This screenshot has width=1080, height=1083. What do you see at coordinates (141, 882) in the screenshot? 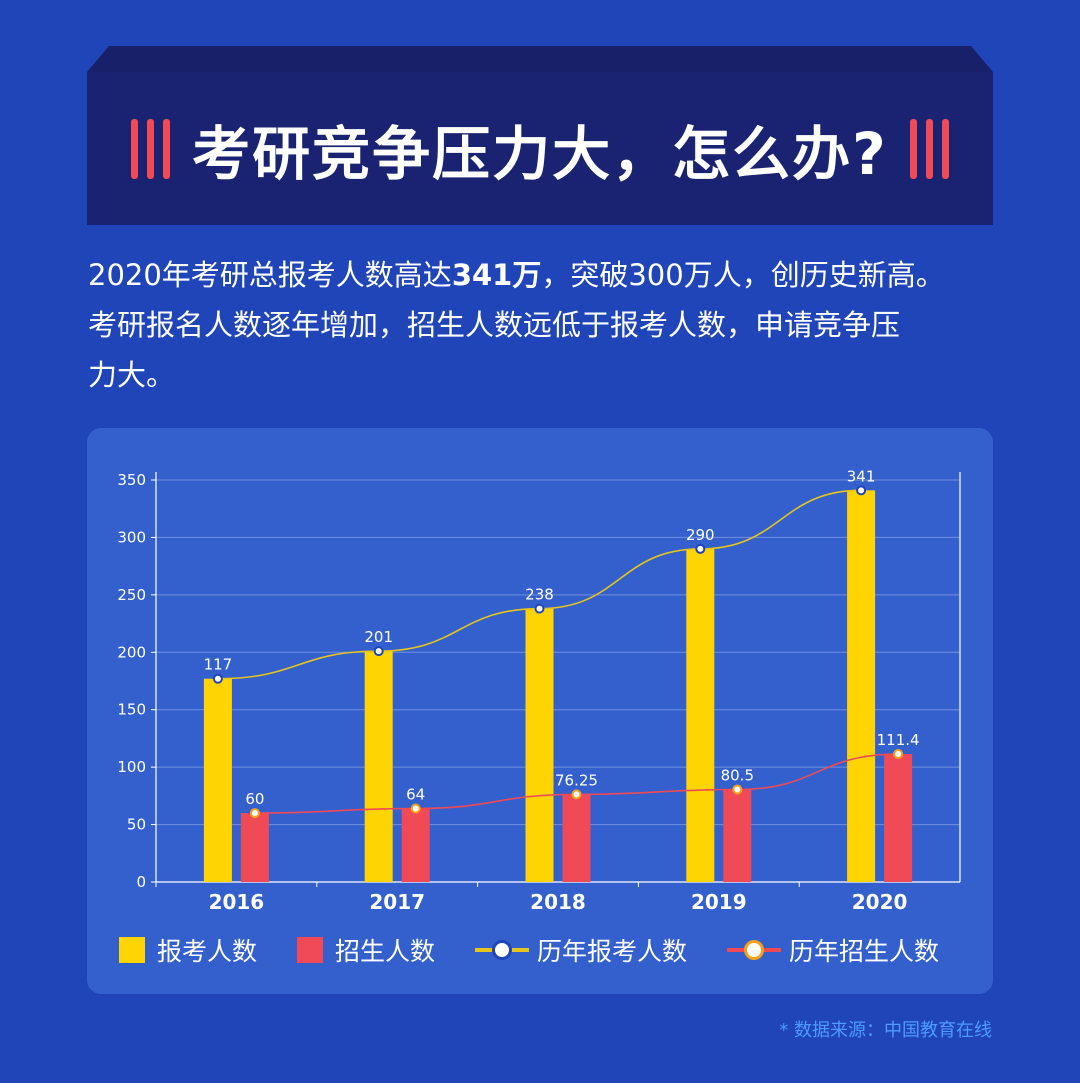
I see `y-tick-label: 0` at bounding box center [141, 882].